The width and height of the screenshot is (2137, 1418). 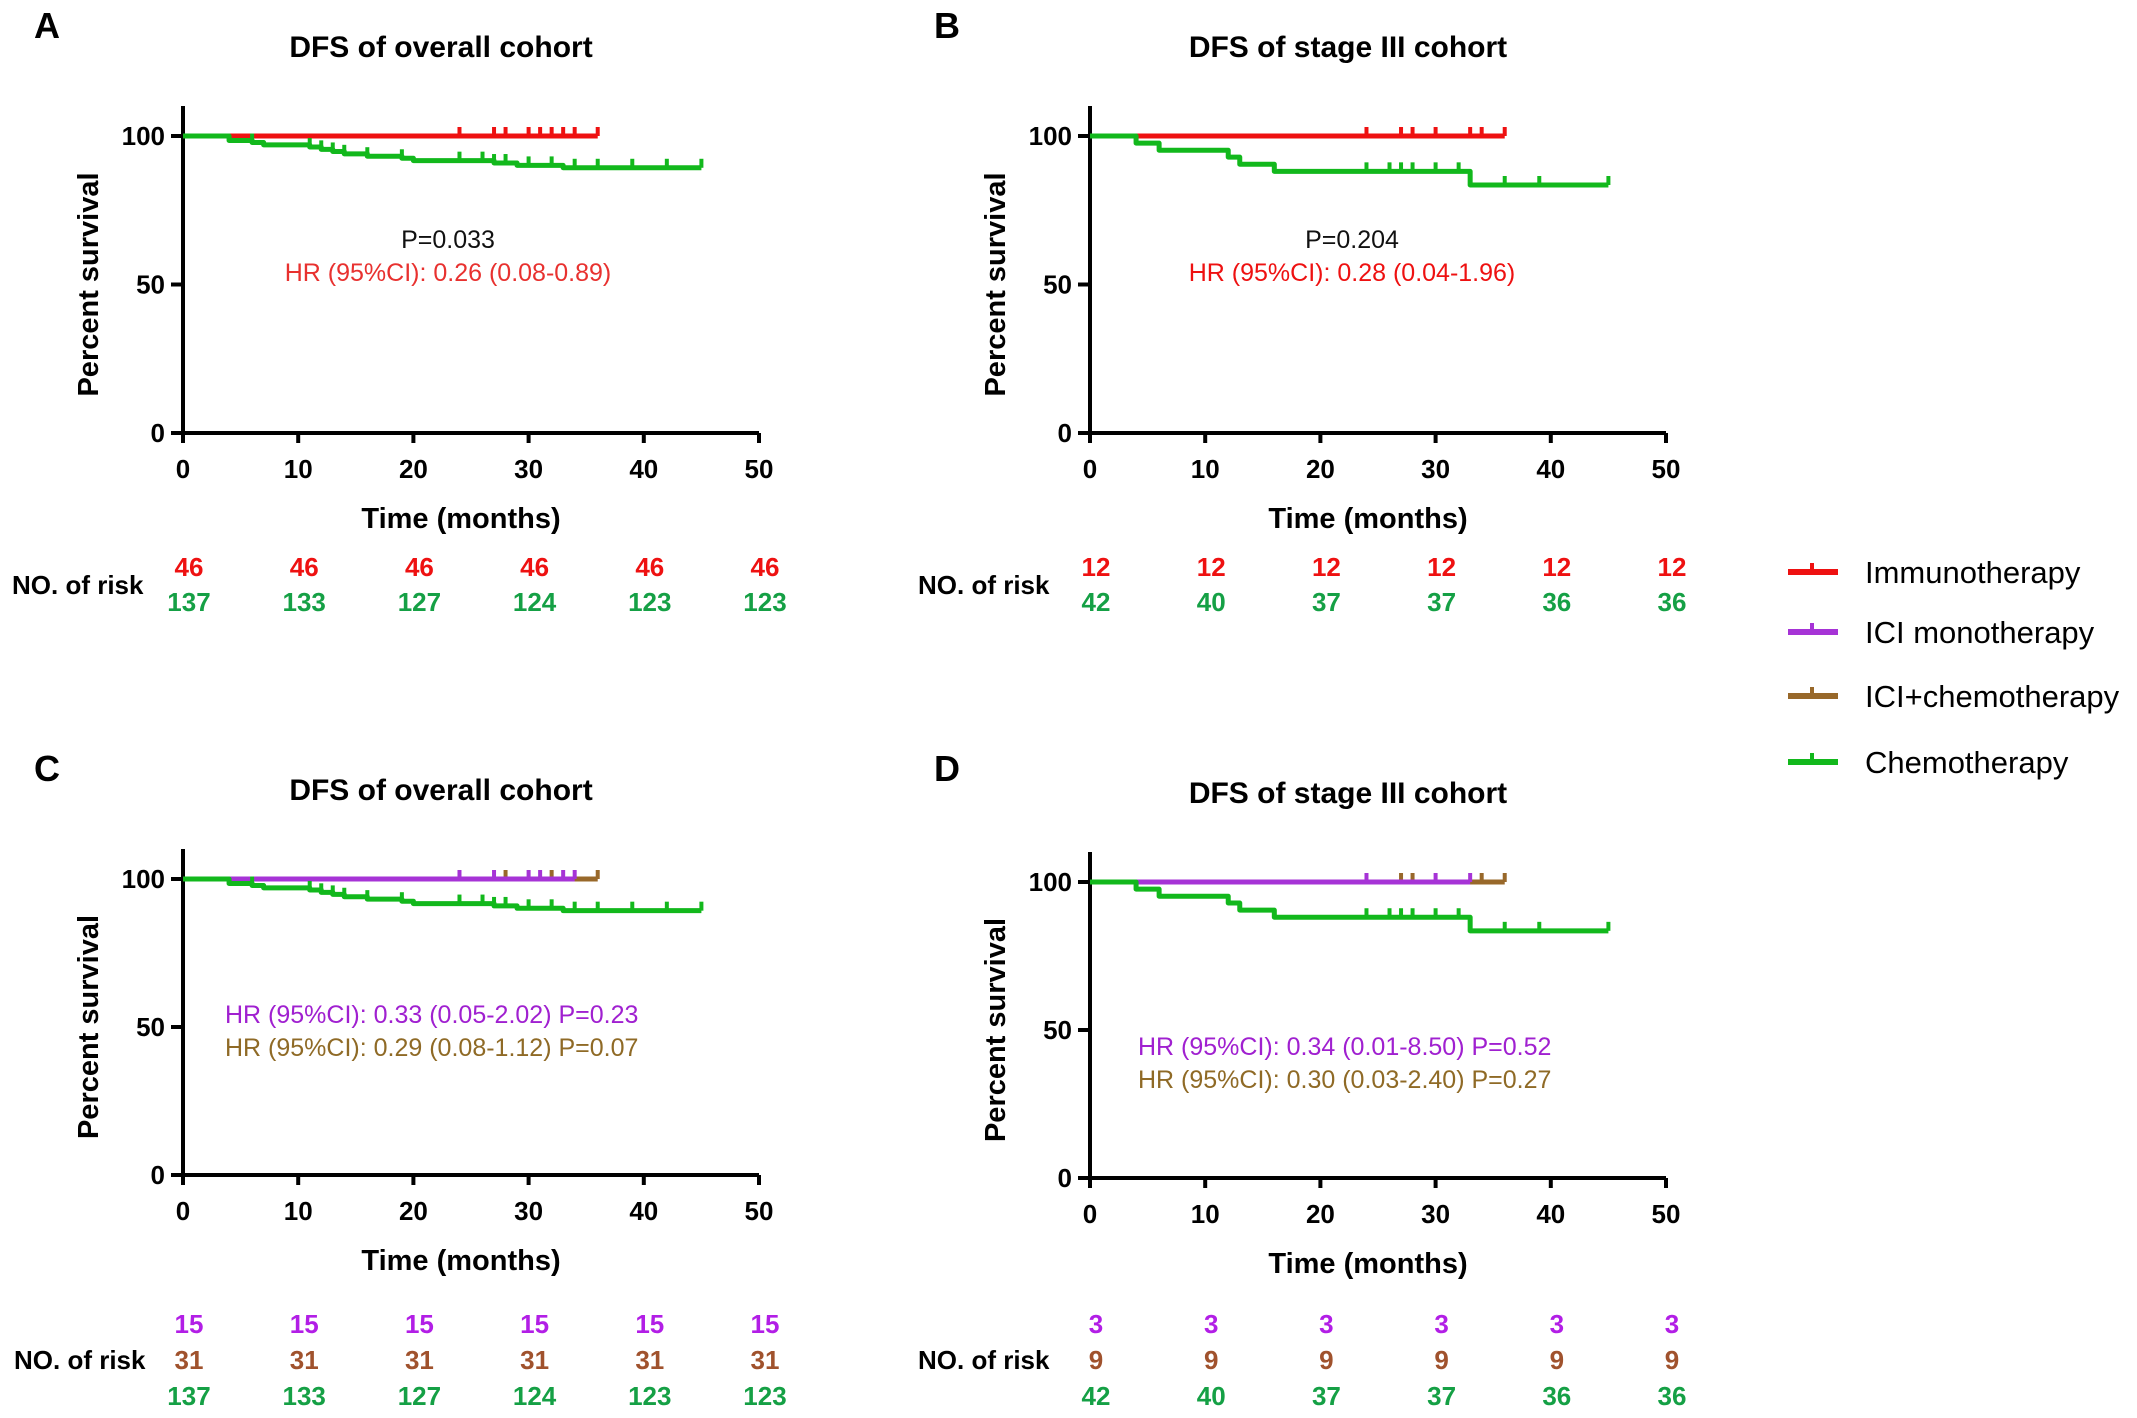 I want to click on panel-letter: A, so click(x=47, y=25).